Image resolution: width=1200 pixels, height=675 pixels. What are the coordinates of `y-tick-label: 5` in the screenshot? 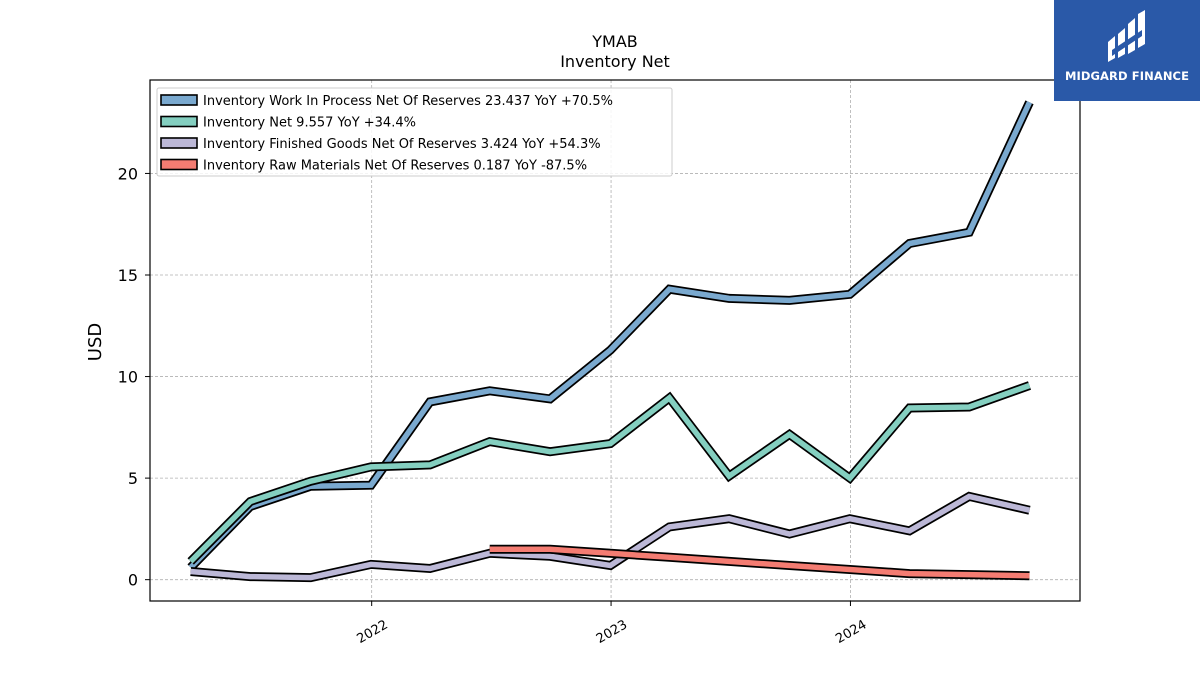 It's located at (133, 478).